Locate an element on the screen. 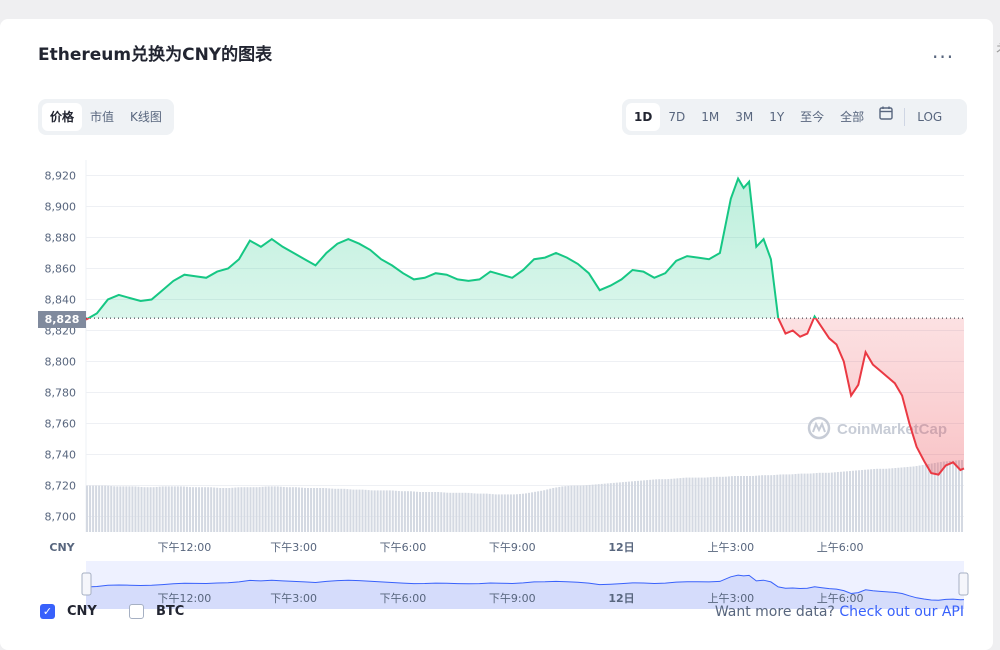  y-tick-label: 8,700 is located at coordinates (61, 517).